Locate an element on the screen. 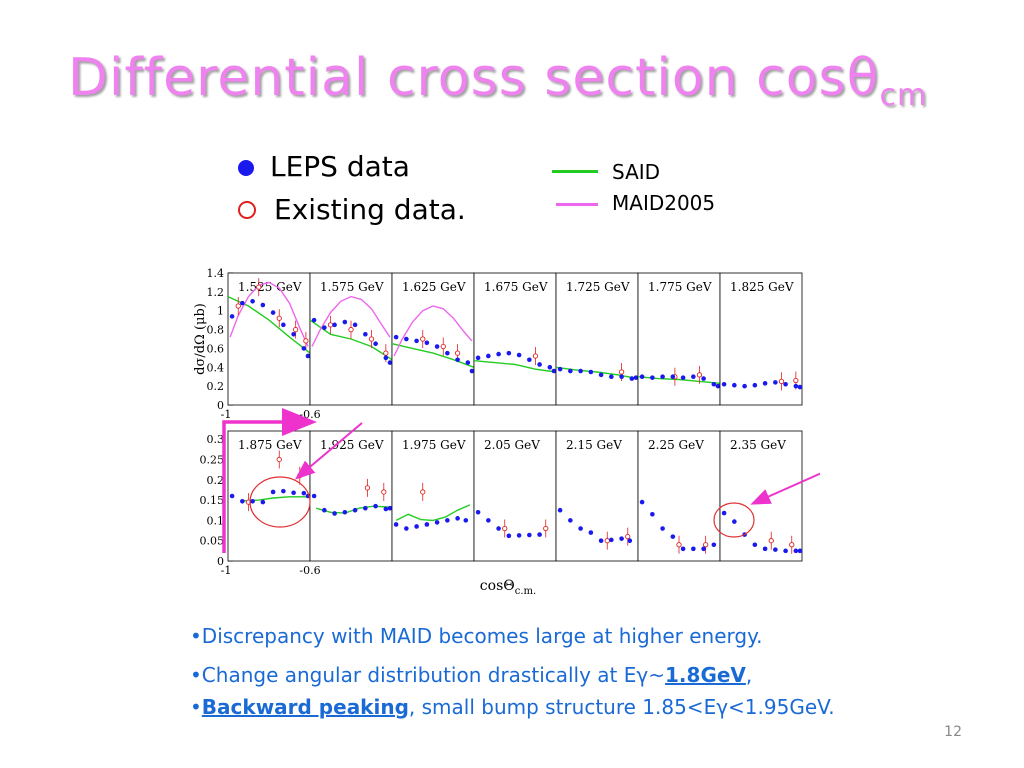  panel-energy-label: 1.775 GeV is located at coordinates (680, 287).